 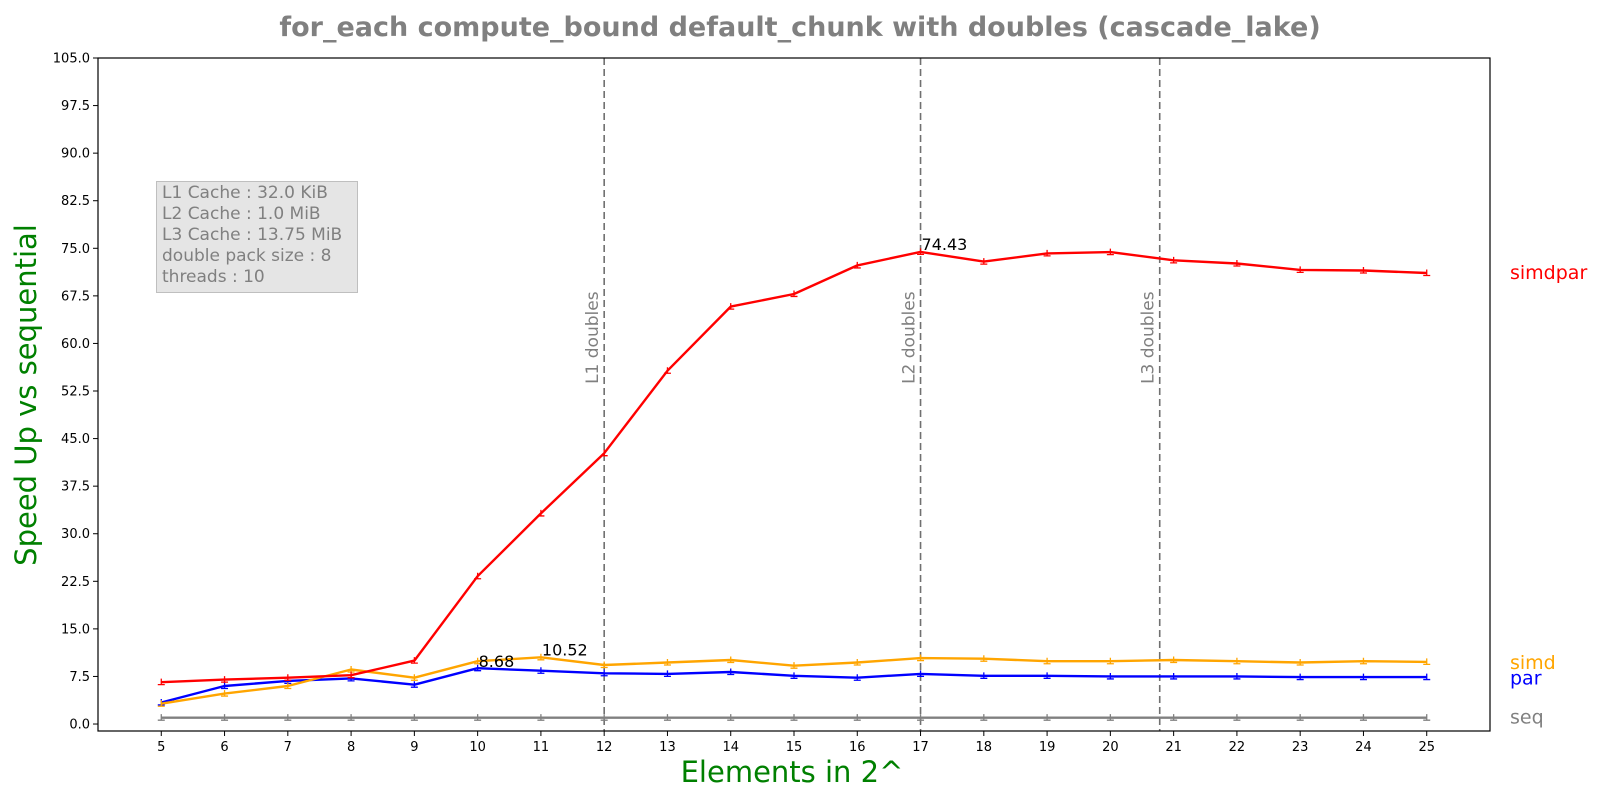 I want to click on x-tick-label: 18, so click(x=984, y=747).